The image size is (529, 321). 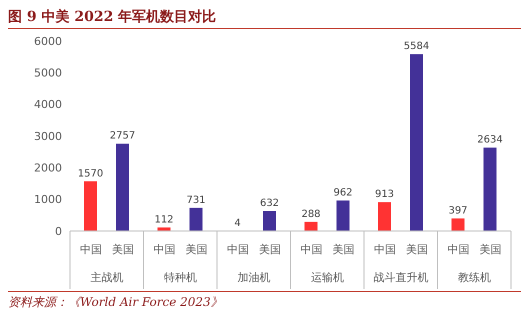 I want to click on data-label: 913, so click(x=384, y=194).